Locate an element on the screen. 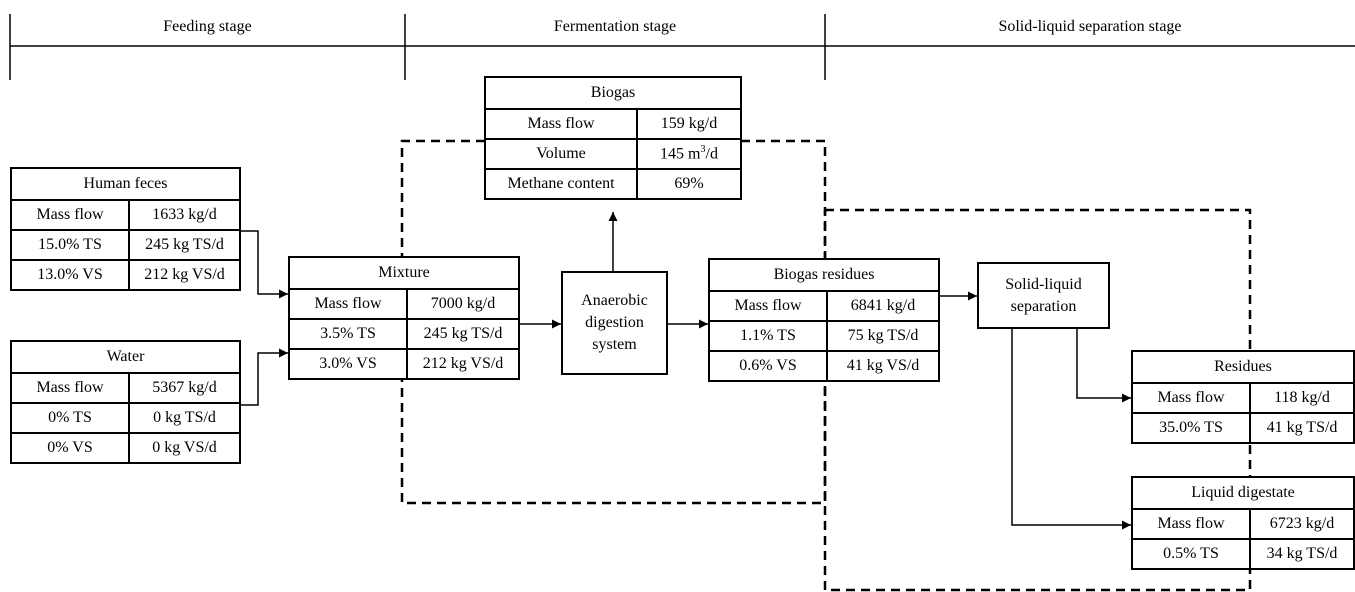  table-row: Mass flow 6841 kg/d is located at coordinates (824, 306).